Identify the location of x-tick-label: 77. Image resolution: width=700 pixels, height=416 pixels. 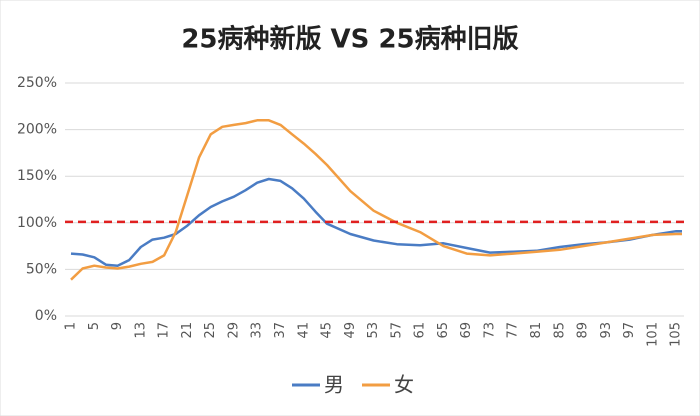
(513, 330).